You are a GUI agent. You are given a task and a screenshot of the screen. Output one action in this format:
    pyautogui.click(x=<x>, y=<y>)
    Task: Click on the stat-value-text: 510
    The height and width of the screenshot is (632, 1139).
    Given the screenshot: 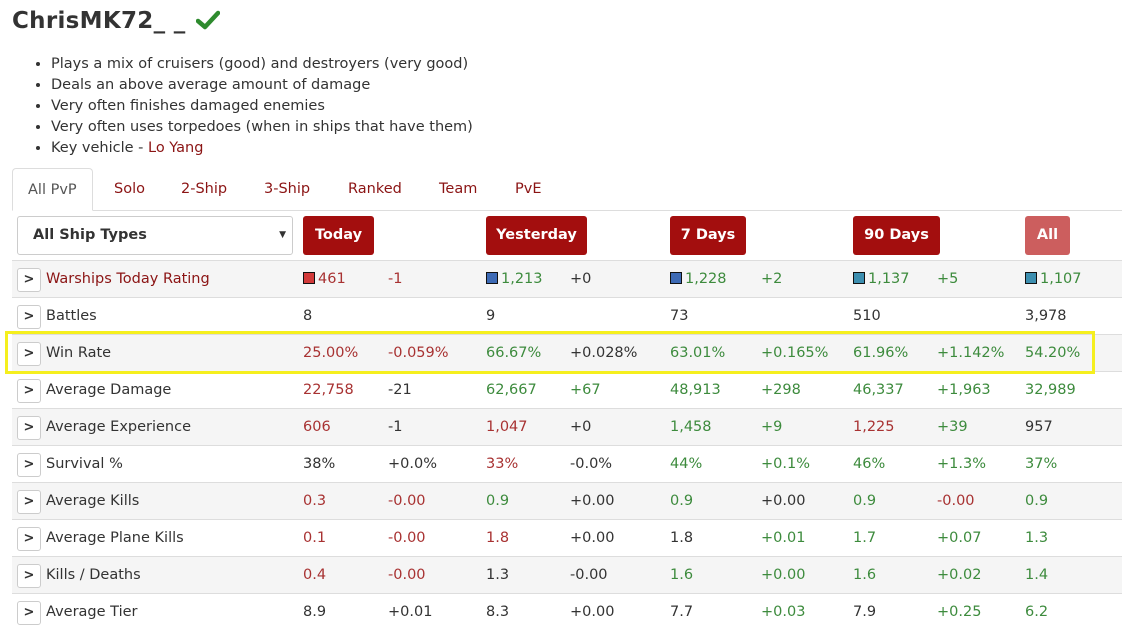 What is the action you would take?
    pyautogui.click(x=867, y=316)
    